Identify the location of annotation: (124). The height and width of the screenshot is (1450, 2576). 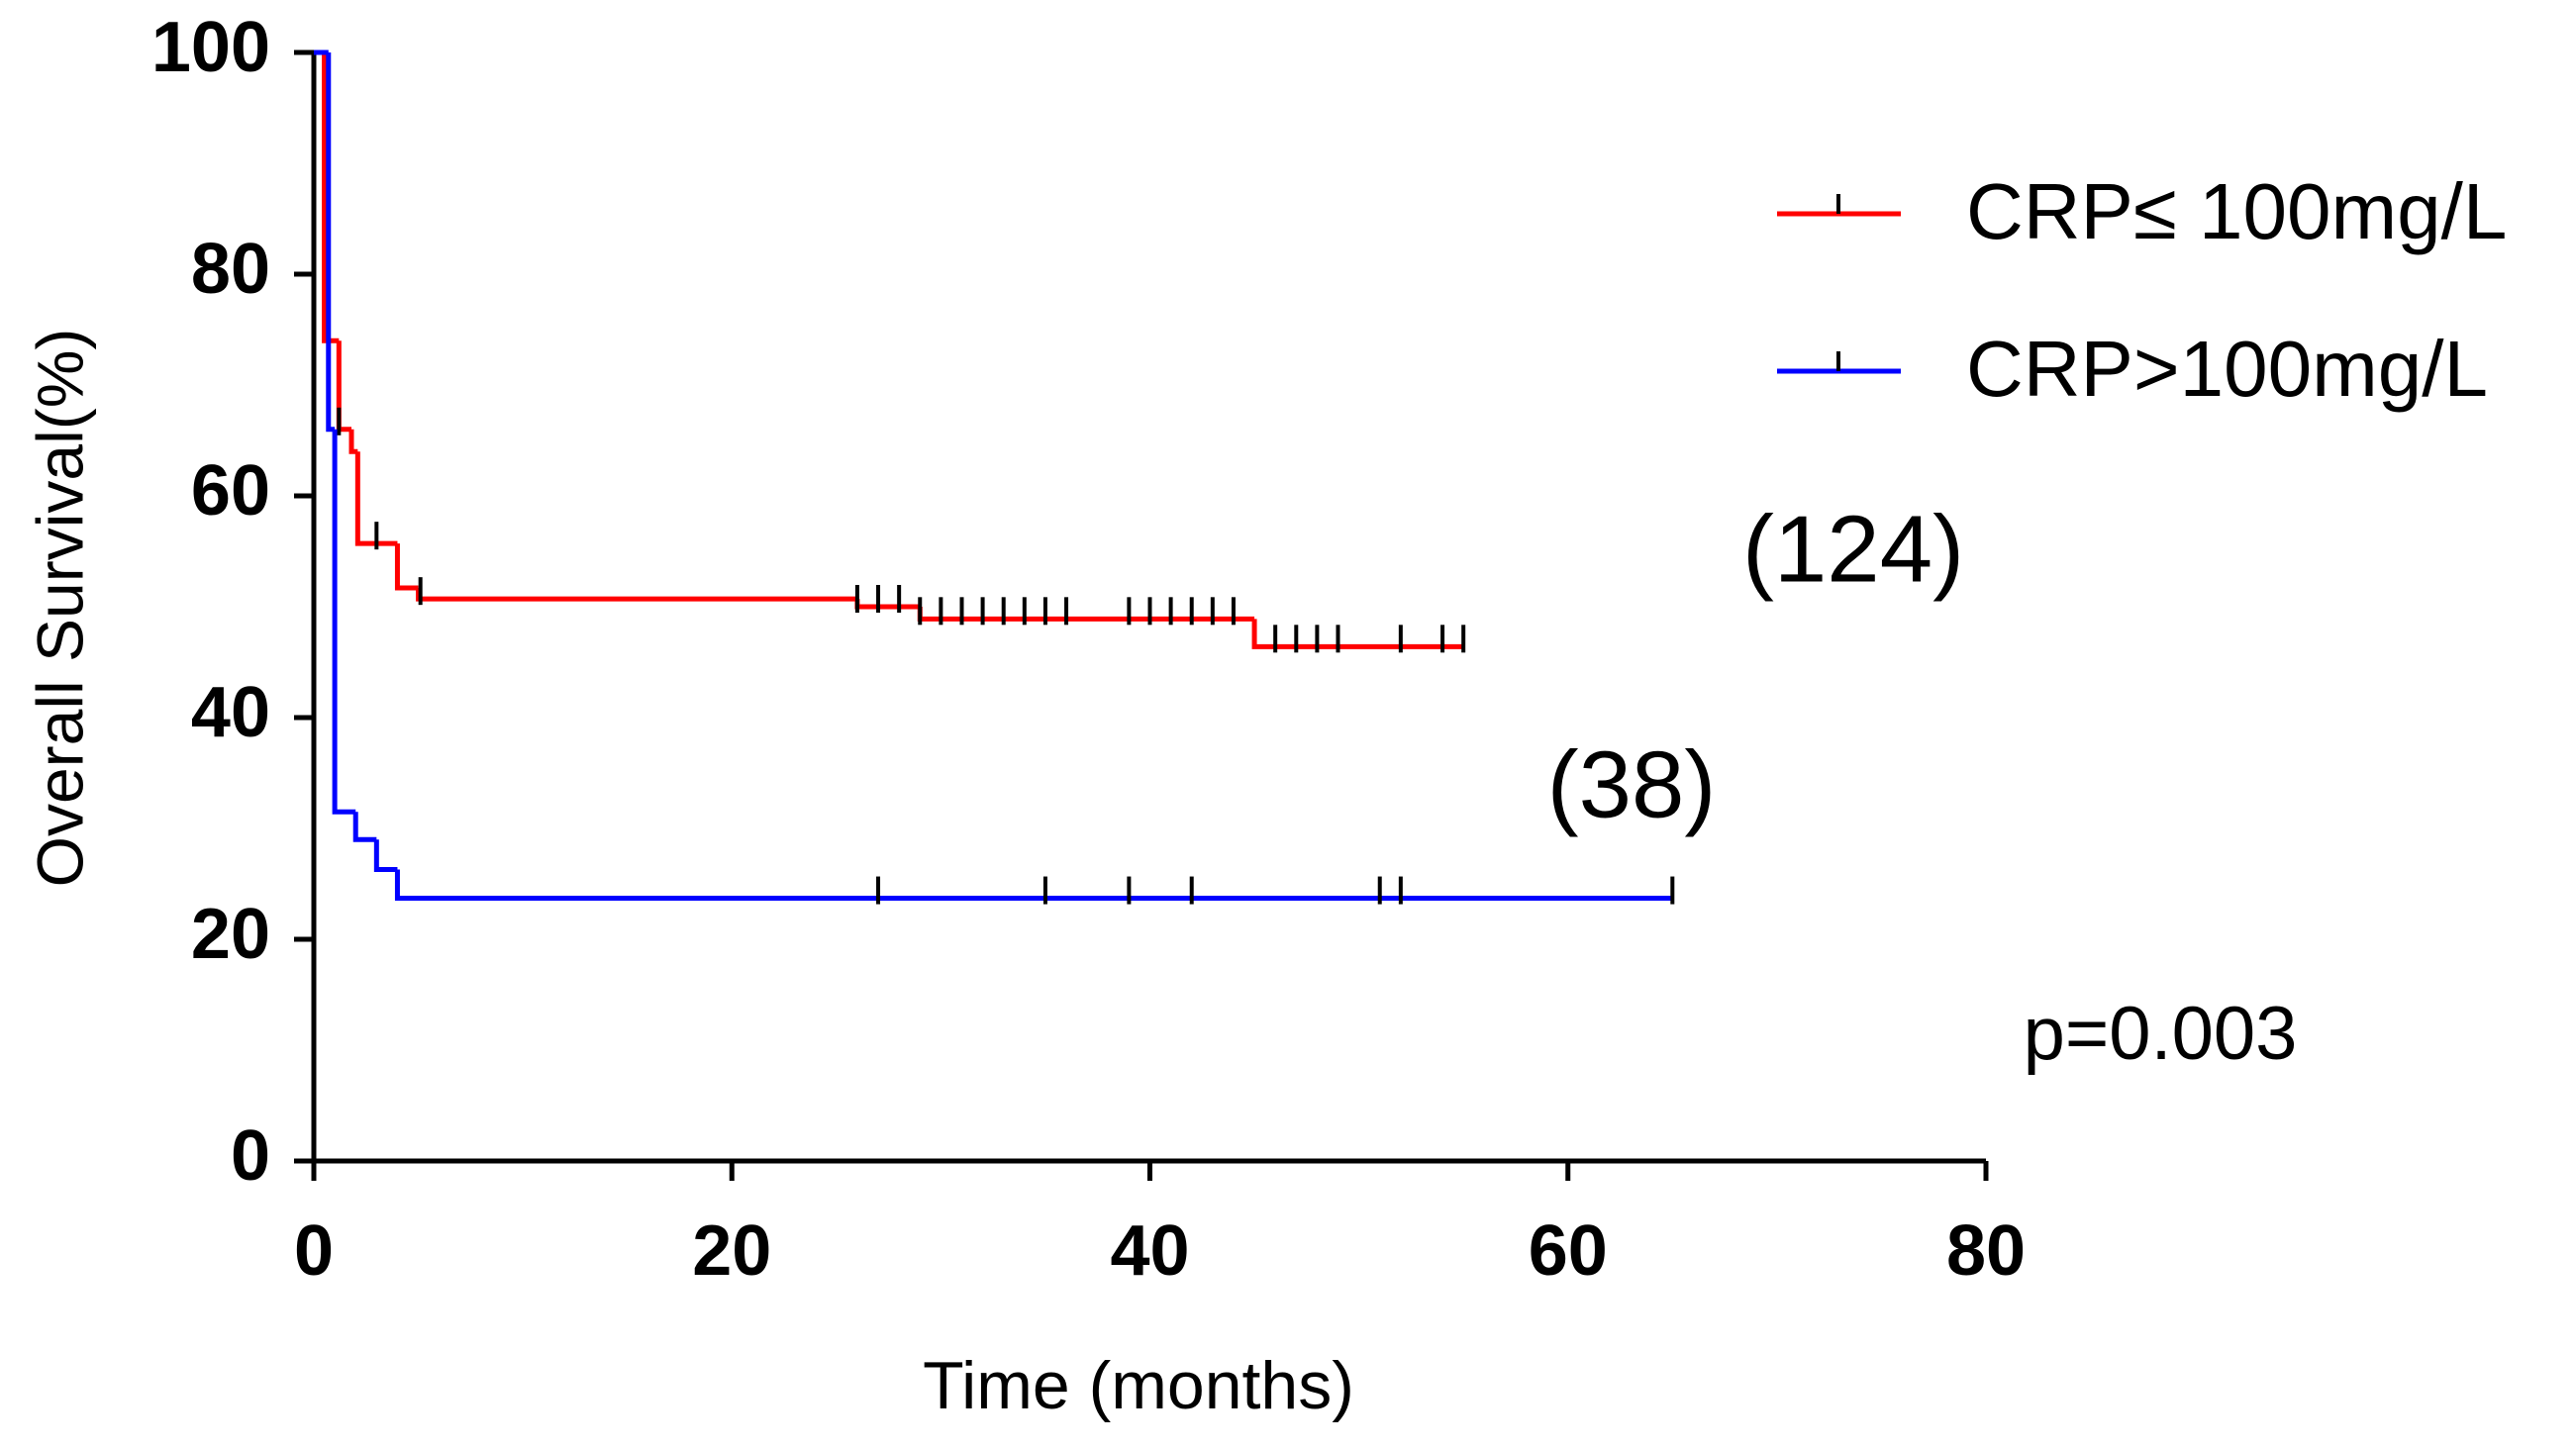
(1853, 549).